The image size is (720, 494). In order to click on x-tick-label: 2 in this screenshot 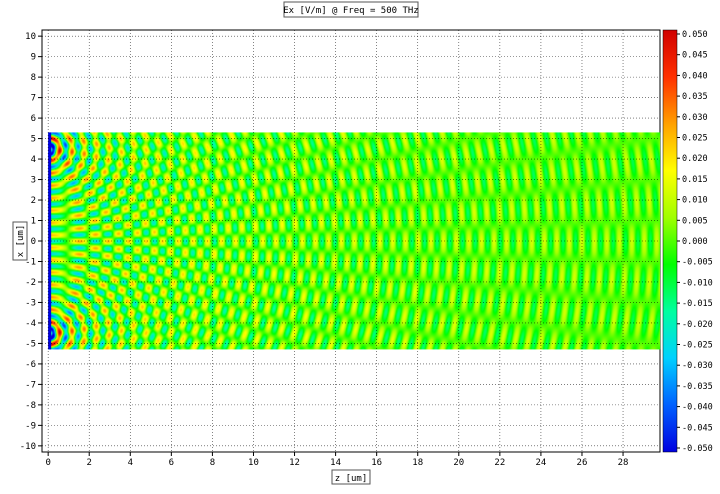, I will do `click(89, 463)`.